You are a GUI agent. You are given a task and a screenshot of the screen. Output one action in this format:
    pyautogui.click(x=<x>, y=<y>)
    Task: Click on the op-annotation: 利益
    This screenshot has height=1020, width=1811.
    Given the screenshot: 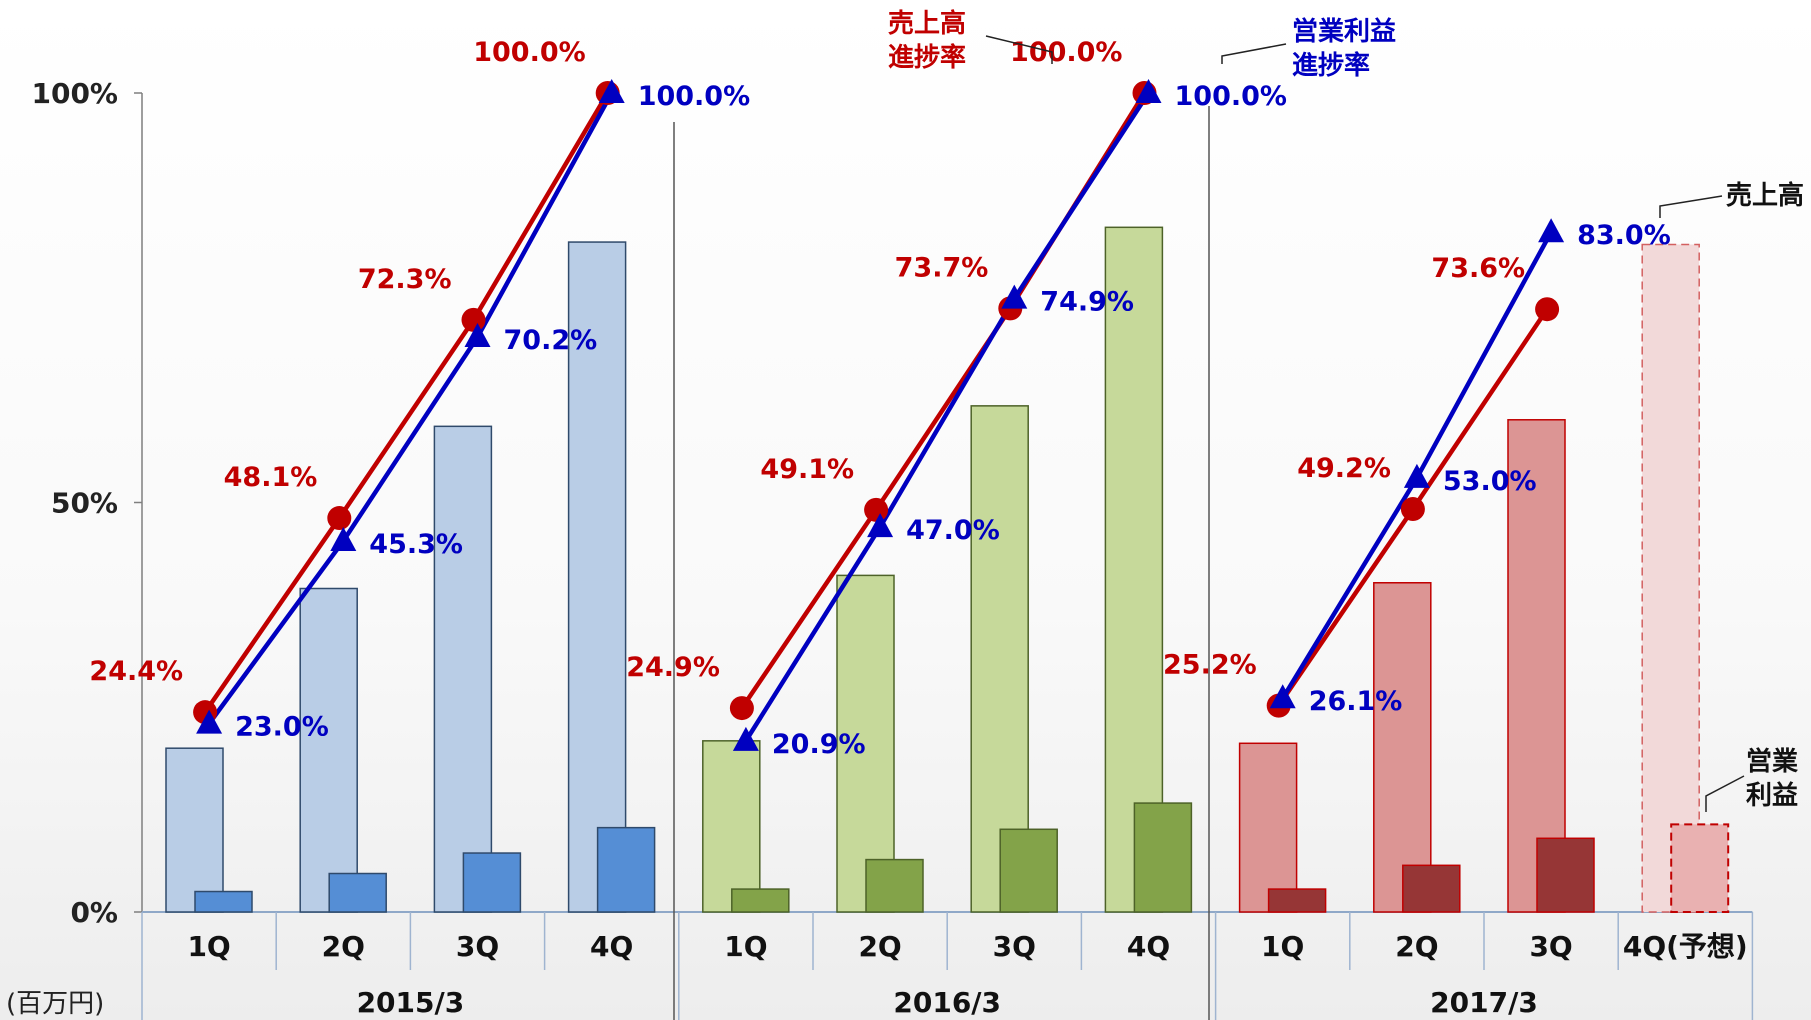 What is the action you would take?
    pyautogui.click(x=1772, y=796)
    